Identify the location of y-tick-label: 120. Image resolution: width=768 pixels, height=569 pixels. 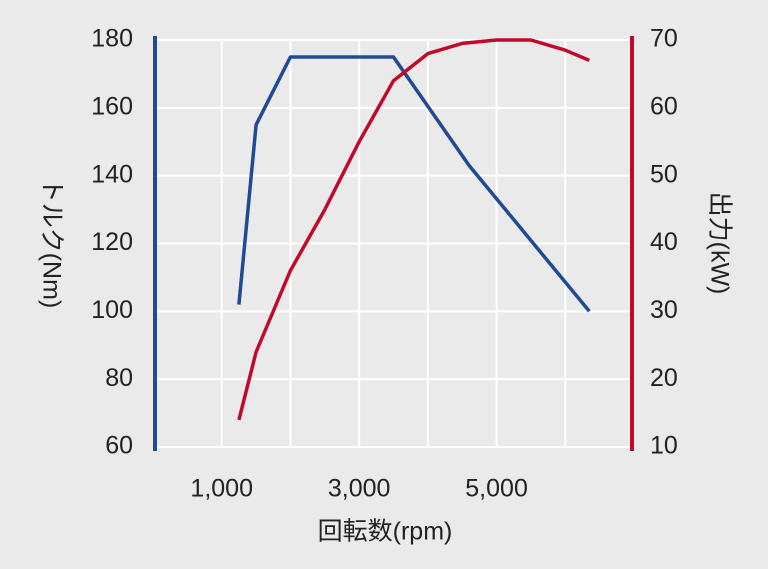
(112, 242).